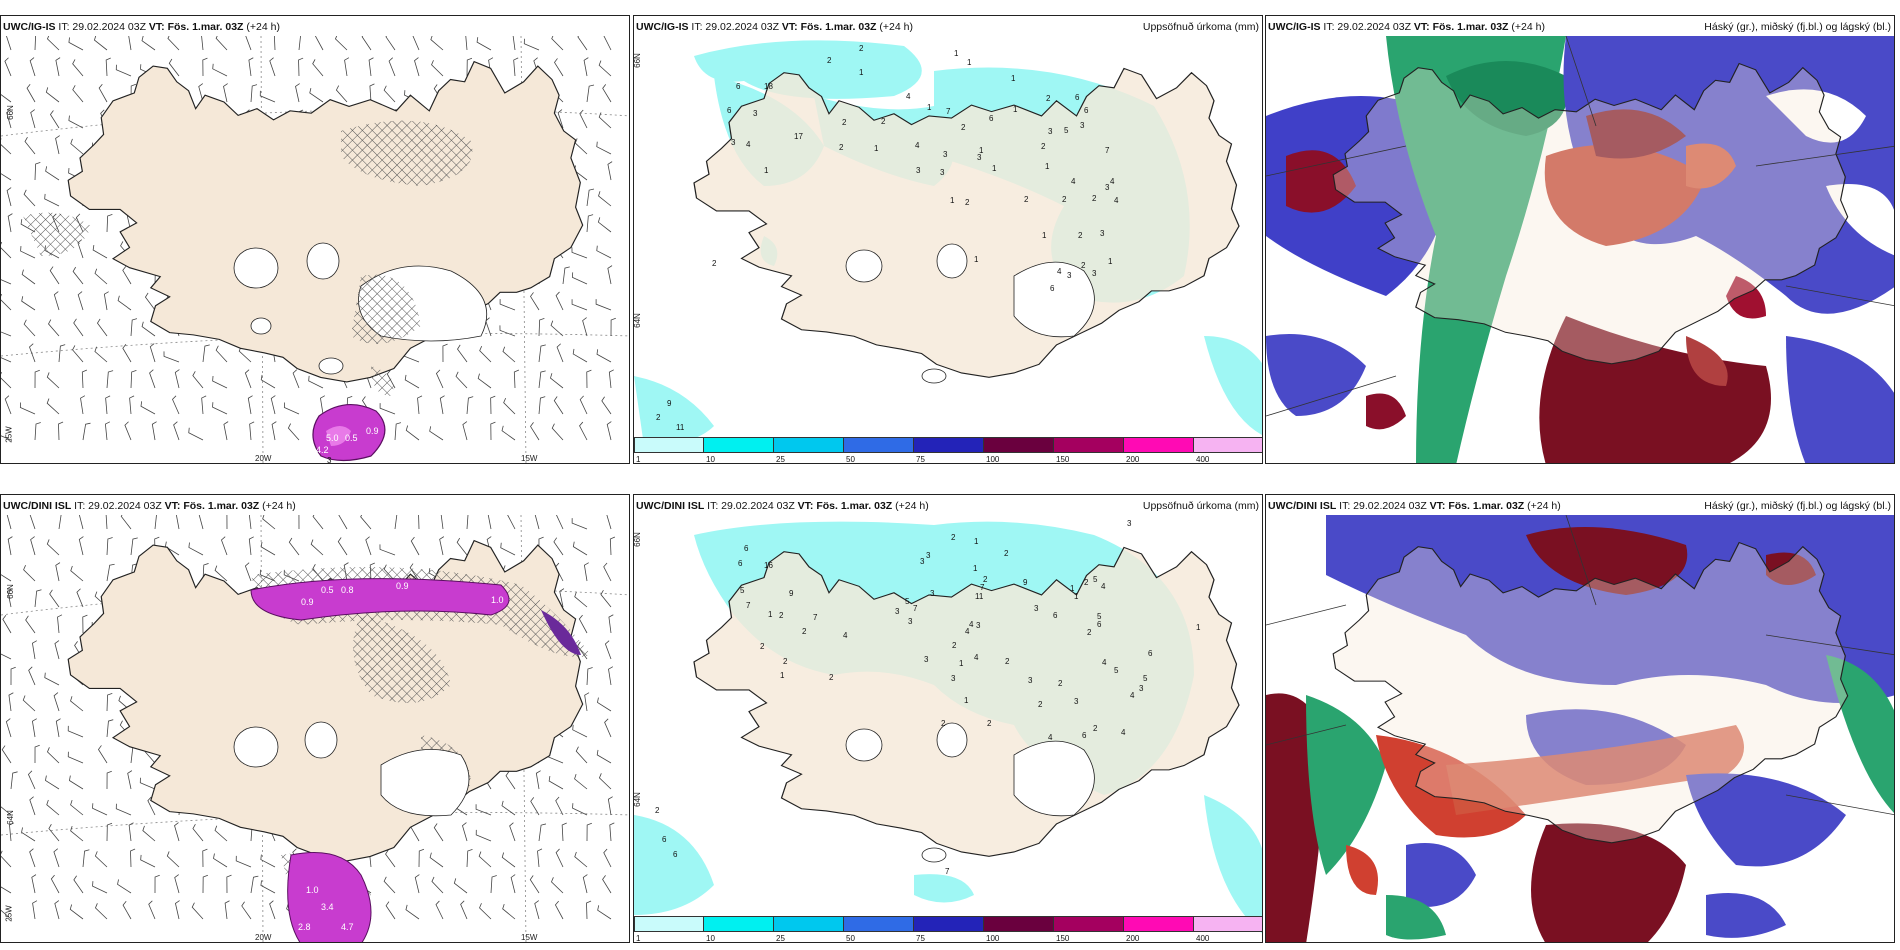  What do you see at coordinates (37, 506) in the screenshot?
I see `model-name: UWC/DINI ISL` at bounding box center [37, 506].